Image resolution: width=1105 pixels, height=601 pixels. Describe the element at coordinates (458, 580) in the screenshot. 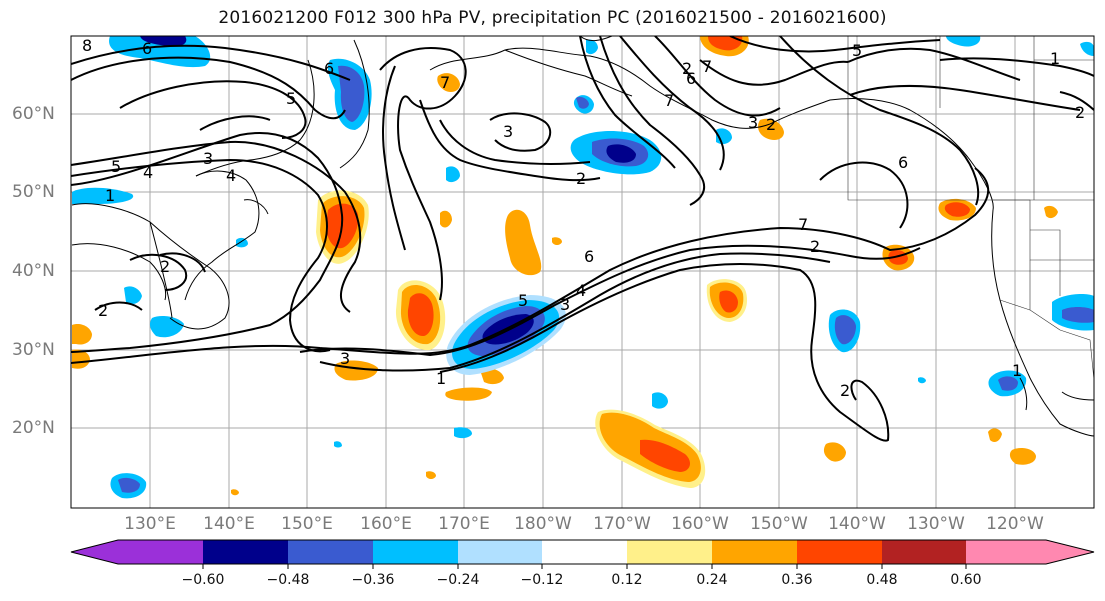

I see `colorbar-tick-label: −0.24` at that location.